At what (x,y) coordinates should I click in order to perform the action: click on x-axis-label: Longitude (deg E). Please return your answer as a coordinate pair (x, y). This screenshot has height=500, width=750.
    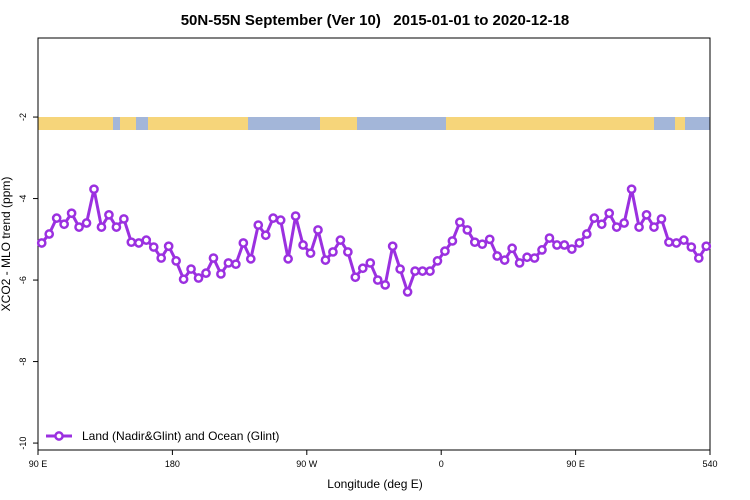
    Looking at the image, I should click on (374, 484).